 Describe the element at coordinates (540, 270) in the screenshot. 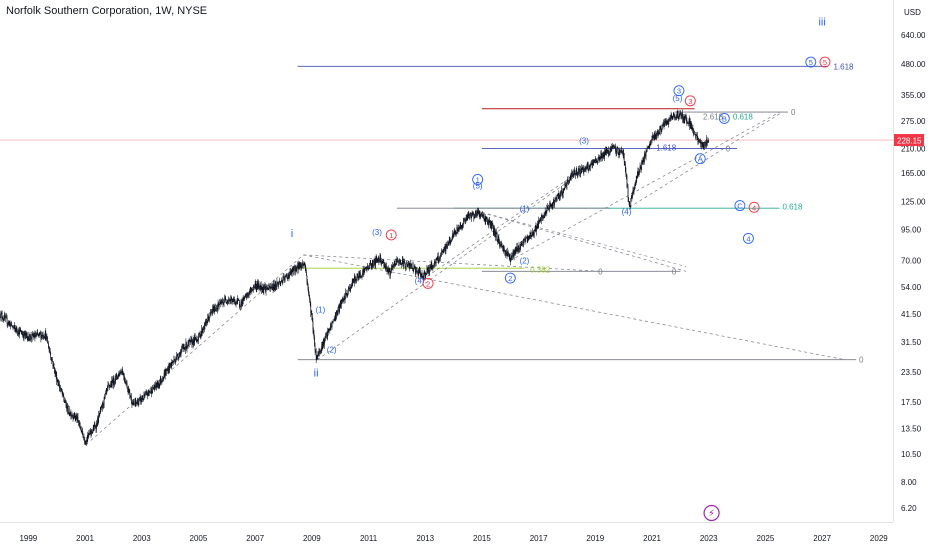

I see `fib-label-0382: 0.382` at that location.